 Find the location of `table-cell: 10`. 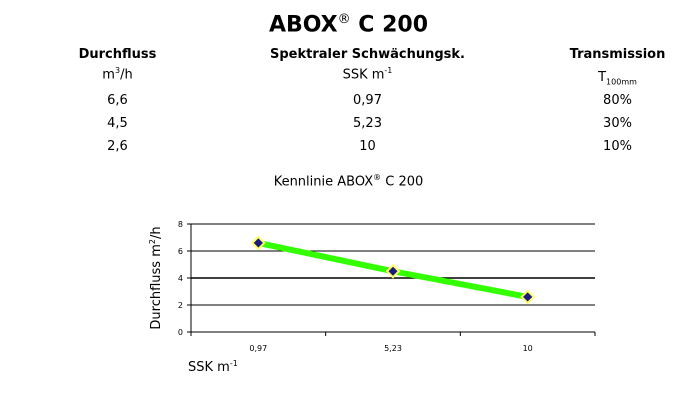

table-cell: 10 is located at coordinates (367, 146).